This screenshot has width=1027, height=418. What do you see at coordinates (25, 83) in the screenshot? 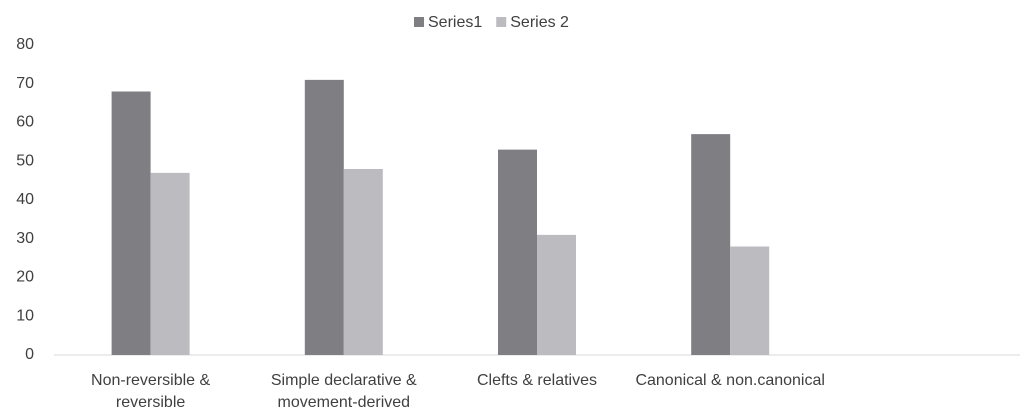
I see `y-tick-label: 70` at bounding box center [25, 83].